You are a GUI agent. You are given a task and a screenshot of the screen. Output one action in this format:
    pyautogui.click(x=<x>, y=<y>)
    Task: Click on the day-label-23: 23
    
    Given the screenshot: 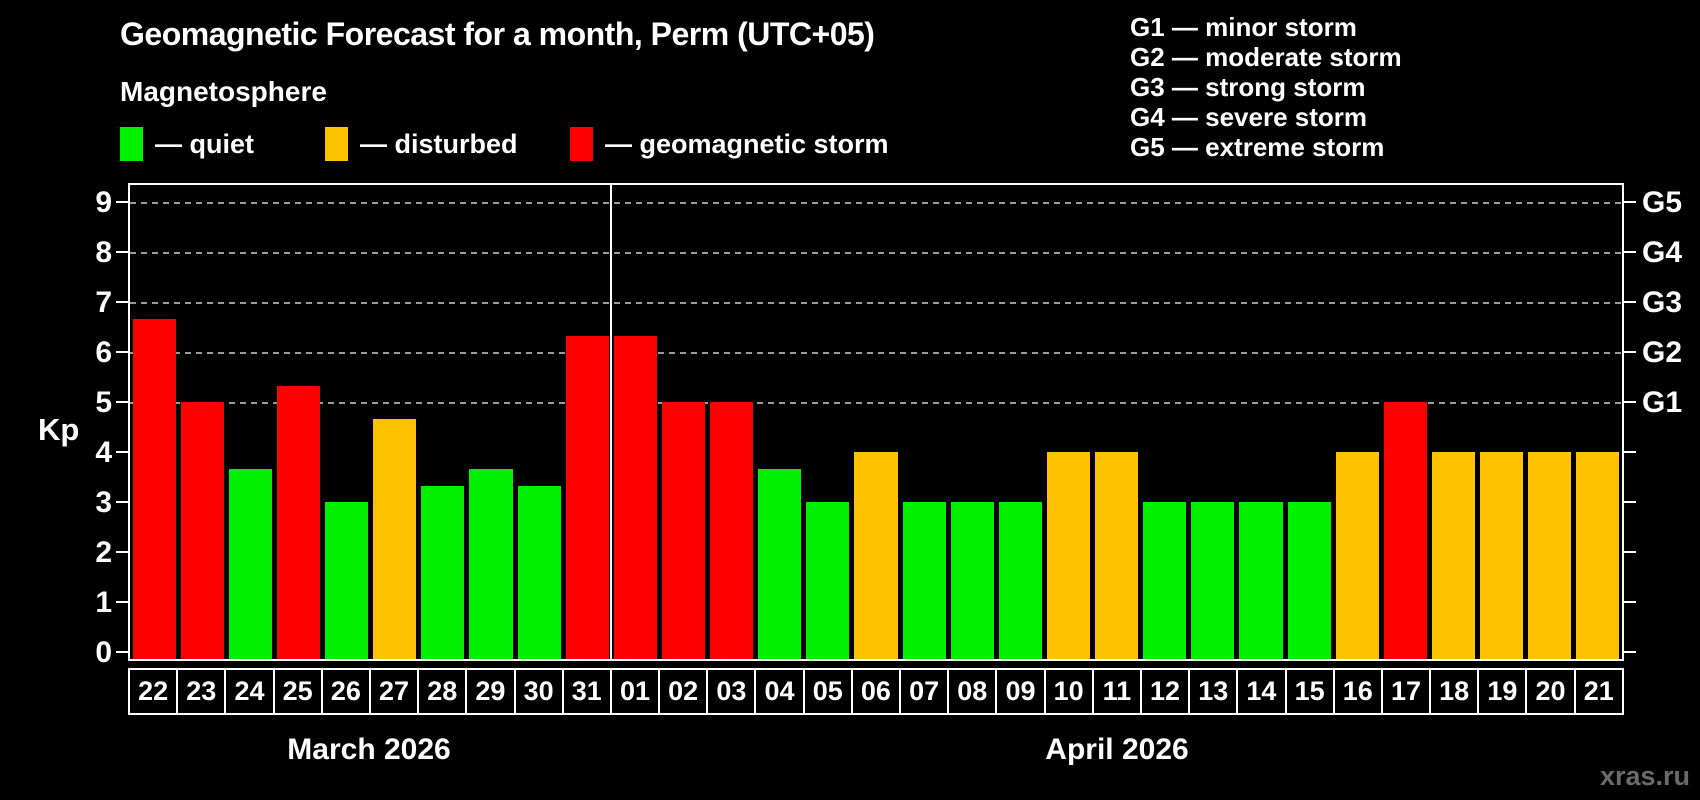 What is the action you would take?
    pyautogui.click(x=201, y=691)
    